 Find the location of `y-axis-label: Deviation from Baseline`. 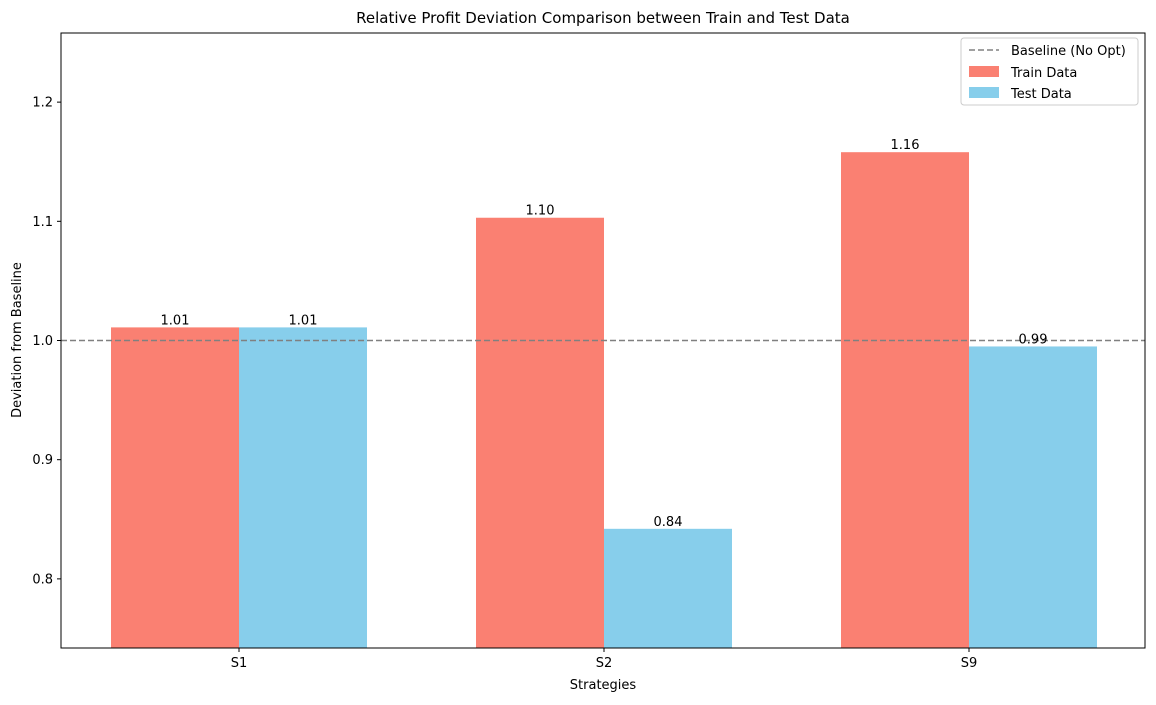

y-axis-label: Deviation from Baseline is located at coordinates (17, 340).